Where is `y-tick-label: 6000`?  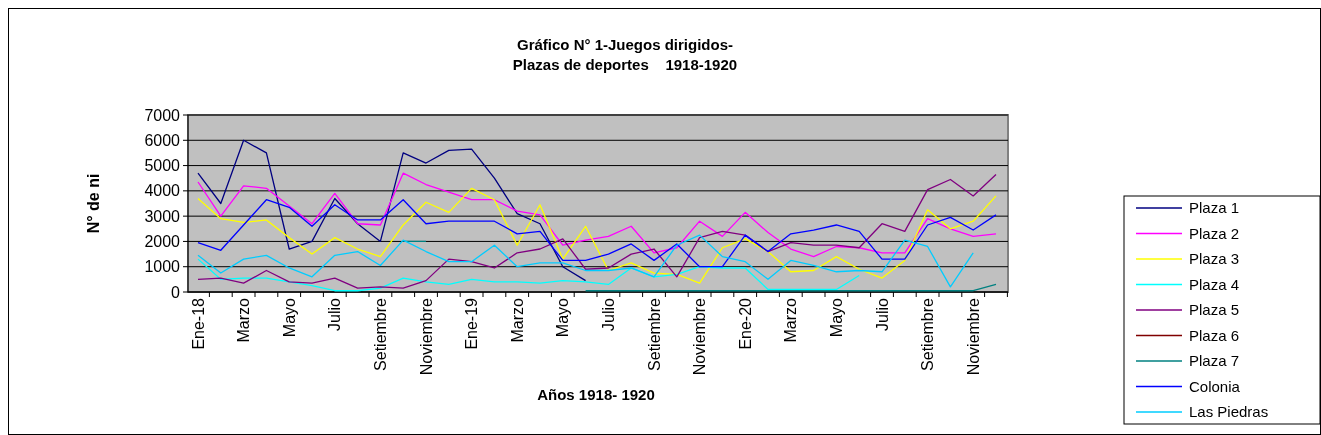 y-tick-label: 6000 is located at coordinates (162, 140).